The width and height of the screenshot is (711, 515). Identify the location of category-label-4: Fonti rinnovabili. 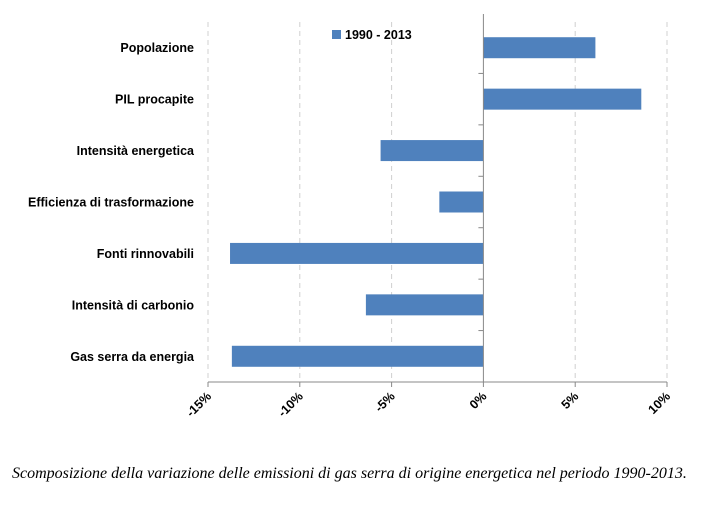
(145, 254).